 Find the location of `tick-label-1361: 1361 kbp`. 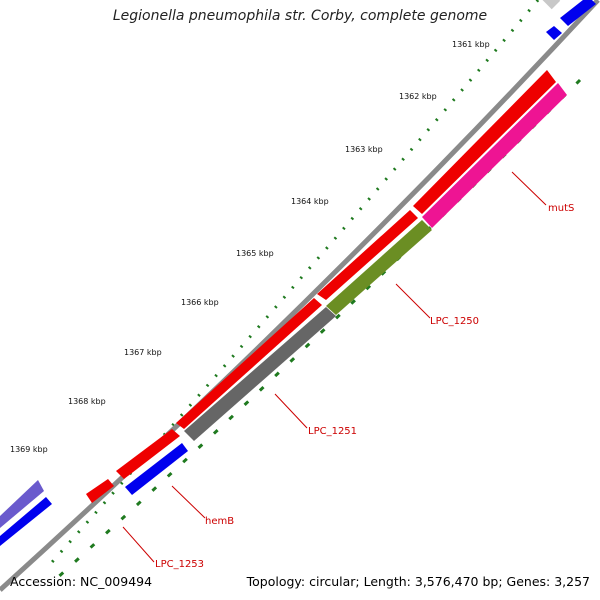

tick-label-1361: 1361 kbp is located at coordinates (471, 44).